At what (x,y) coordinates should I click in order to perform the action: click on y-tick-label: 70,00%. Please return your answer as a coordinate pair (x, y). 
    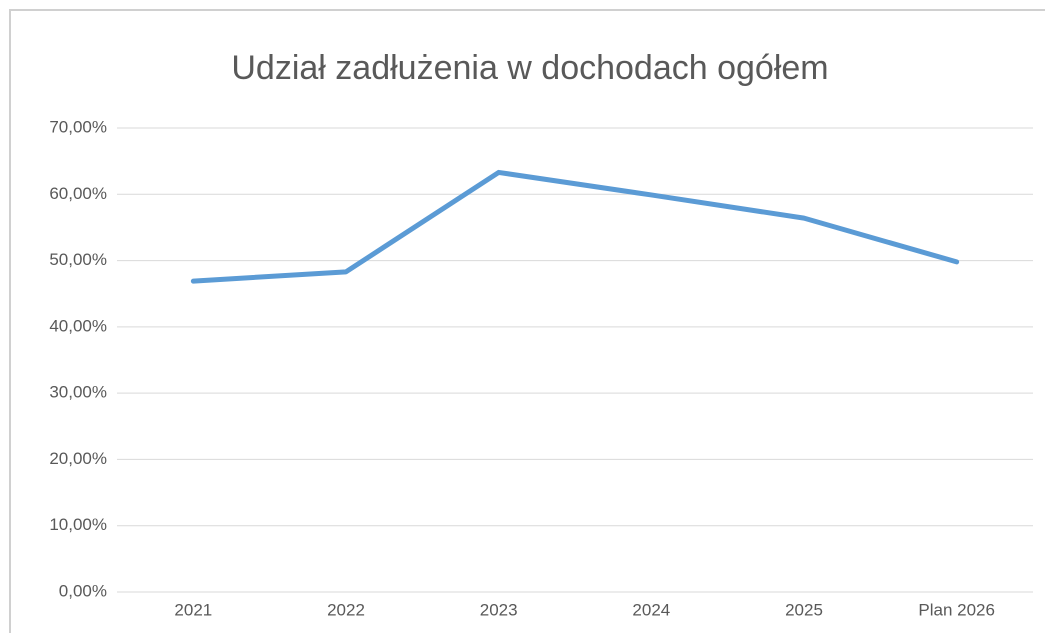
    Looking at the image, I should click on (78, 126).